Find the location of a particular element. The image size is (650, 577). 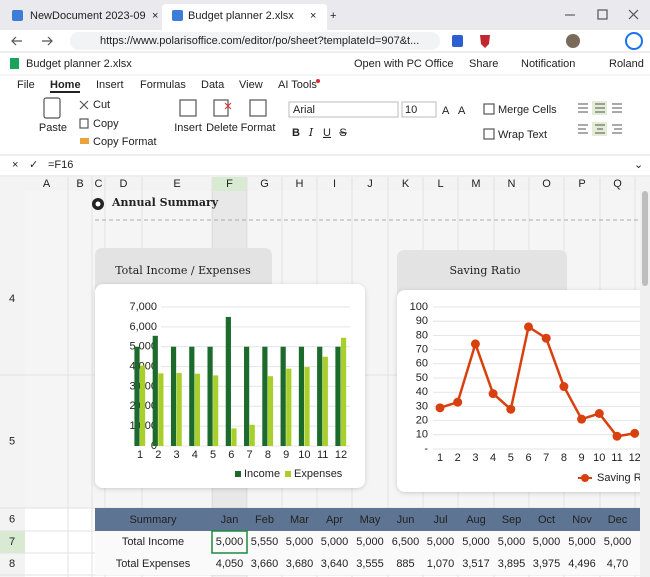

point is located at coordinates (599, 413).